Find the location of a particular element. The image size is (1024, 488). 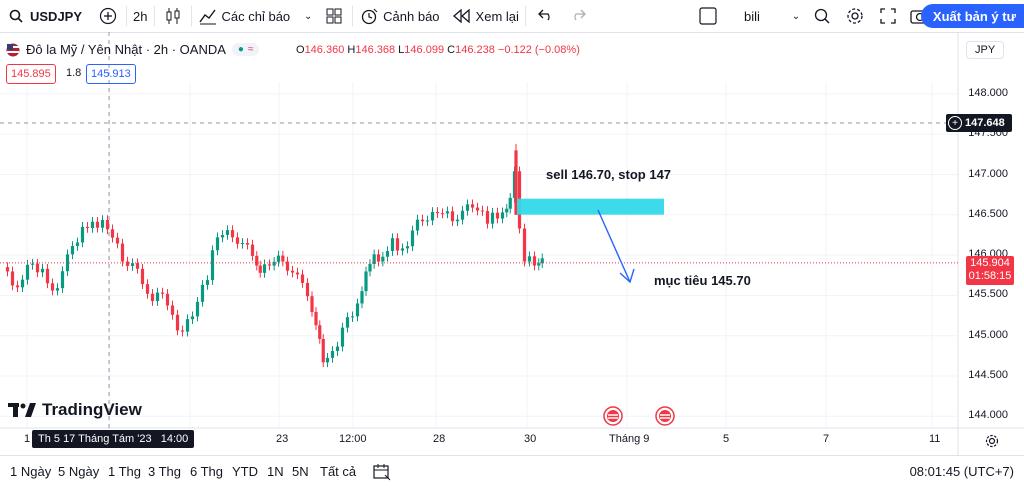

low-value: 146.099 is located at coordinates (424, 50).